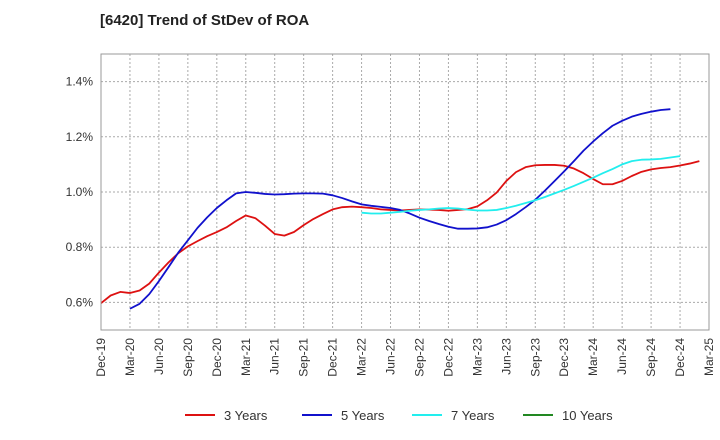 This screenshot has width=720, height=440. What do you see at coordinates (521, 185) in the screenshot?
I see `series-line-7-years` at bounding box center [521, 185].